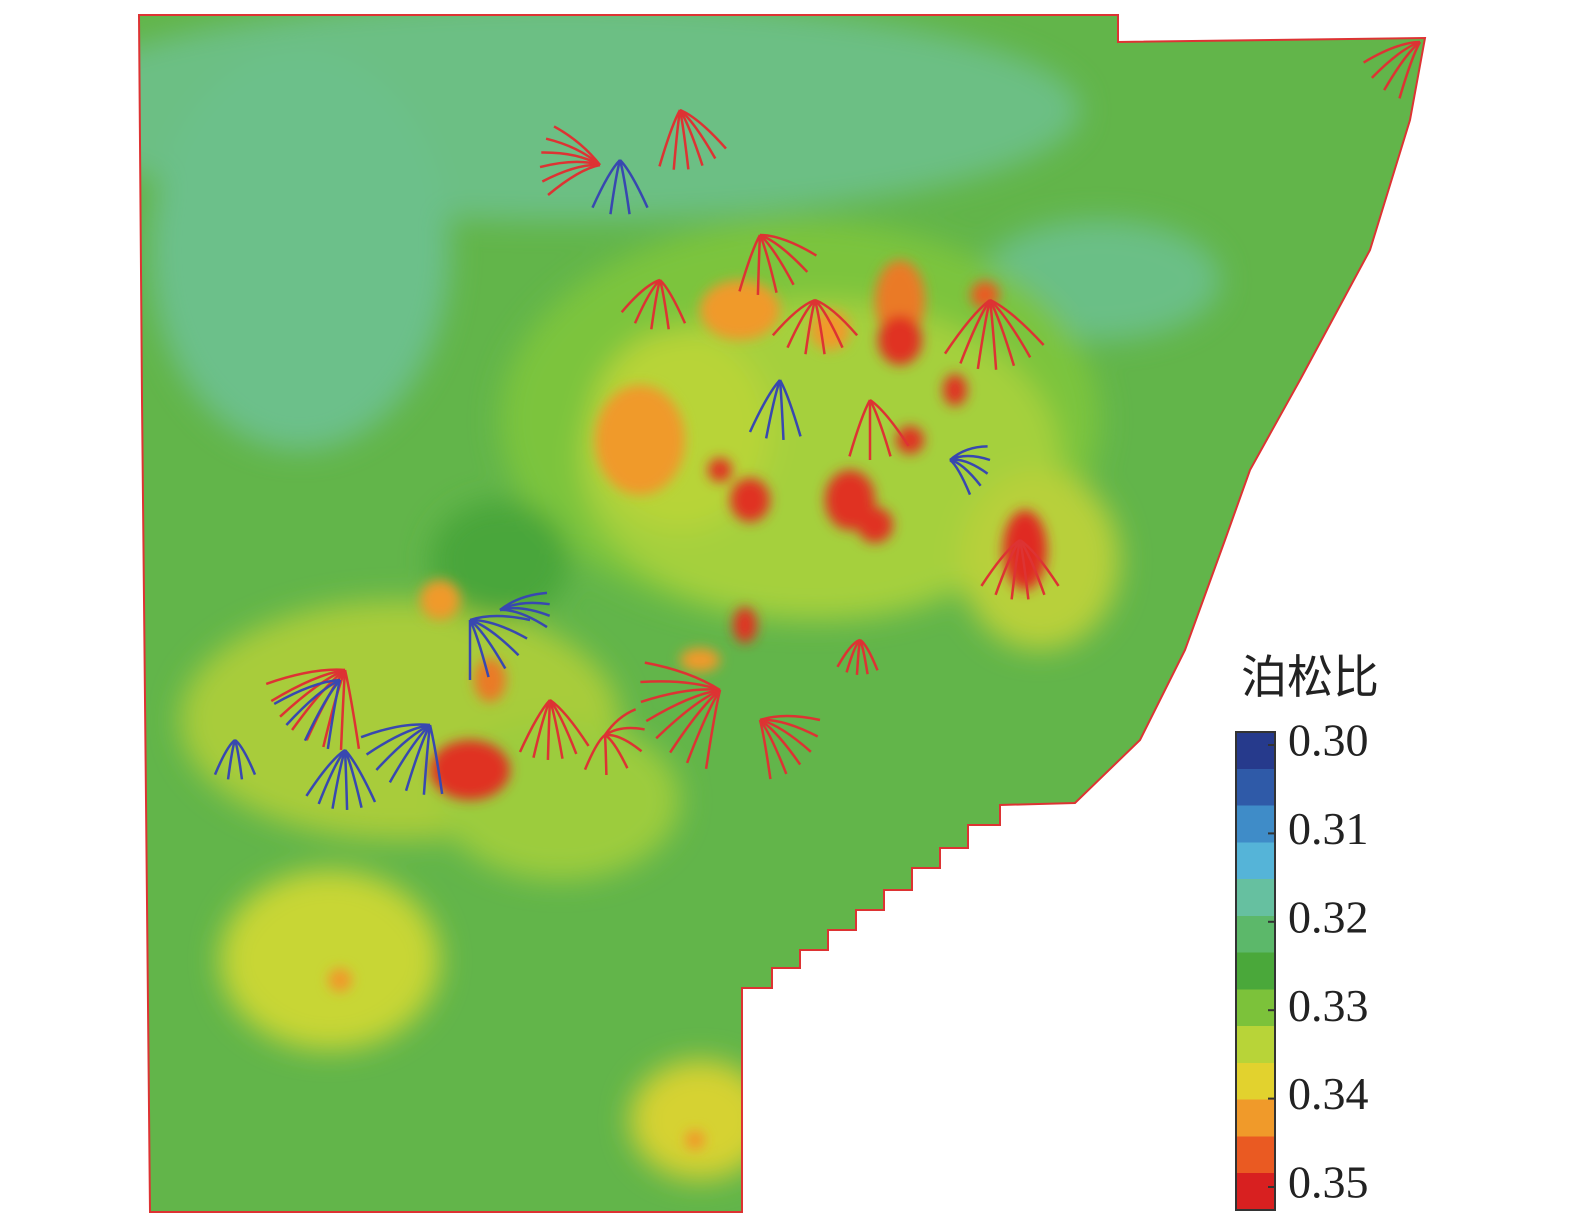 The image size is (1575, 1224). Describe the element at coordinates (1328, 1182) in the screenshot. I see `colorbar-tick-label: 0.35` at that location.